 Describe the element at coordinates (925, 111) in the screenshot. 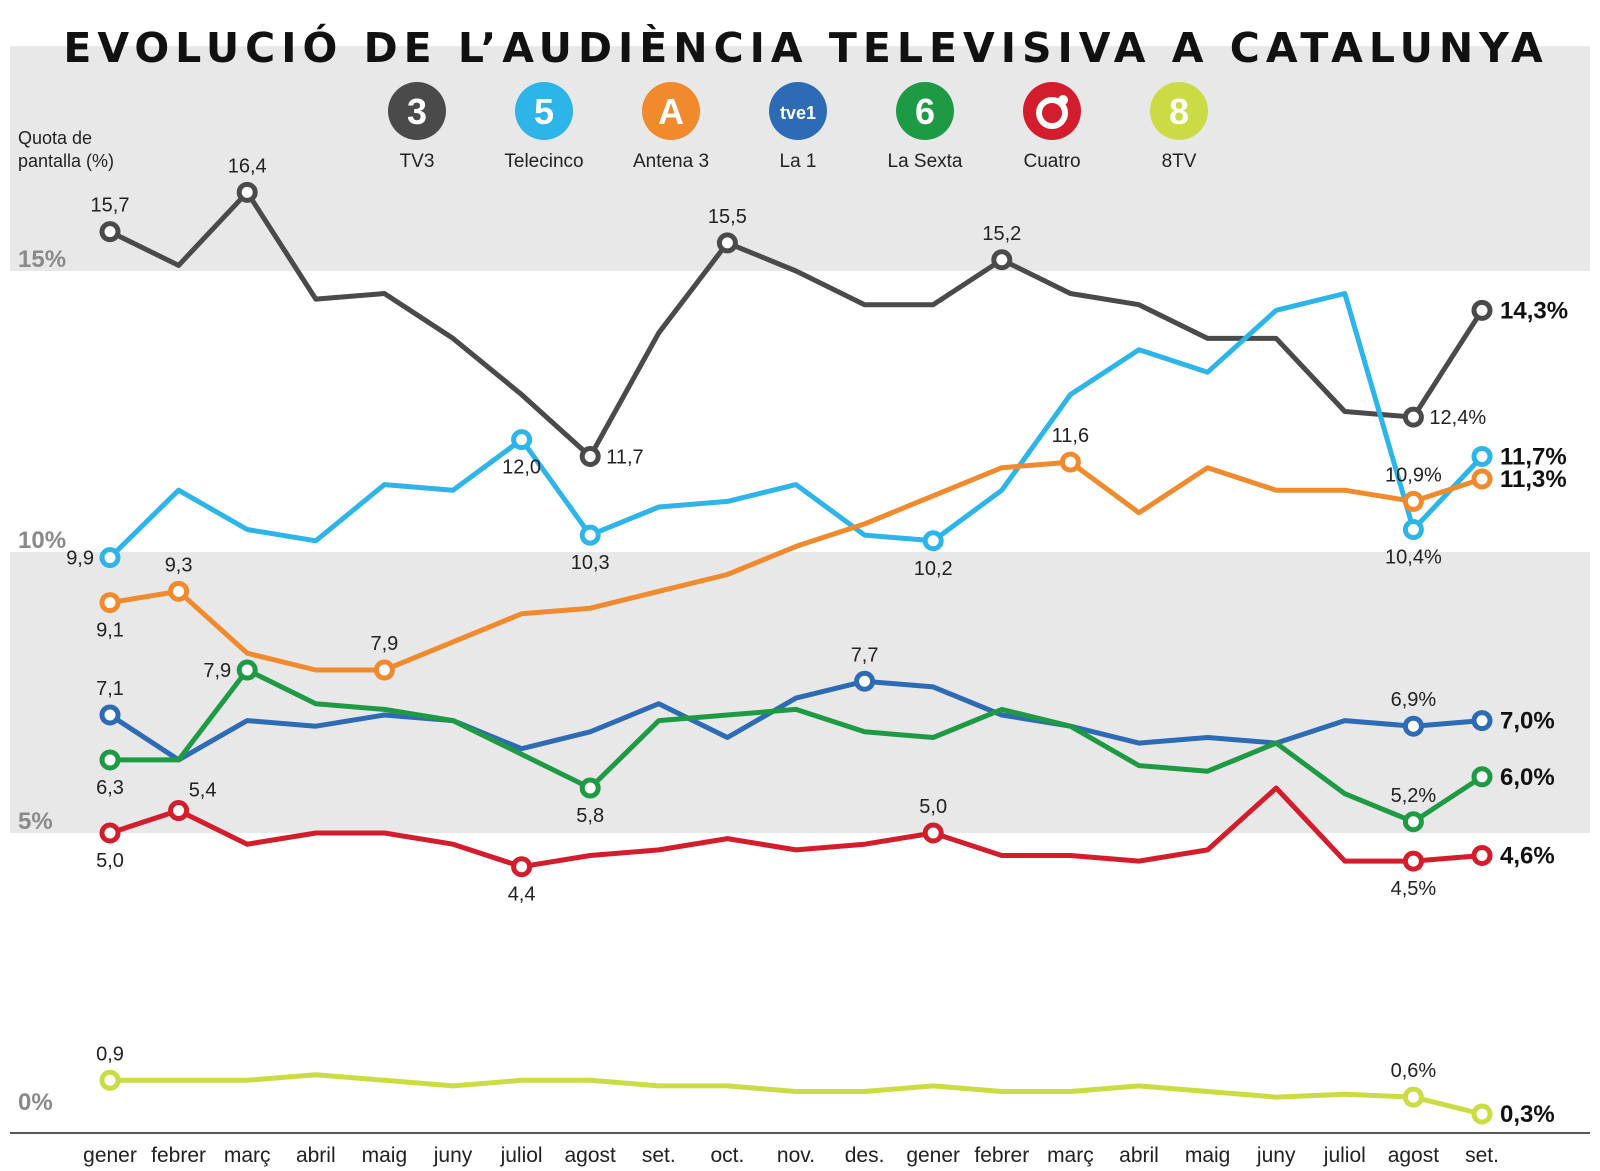

I see `legend-logo-text: 6` at that location.